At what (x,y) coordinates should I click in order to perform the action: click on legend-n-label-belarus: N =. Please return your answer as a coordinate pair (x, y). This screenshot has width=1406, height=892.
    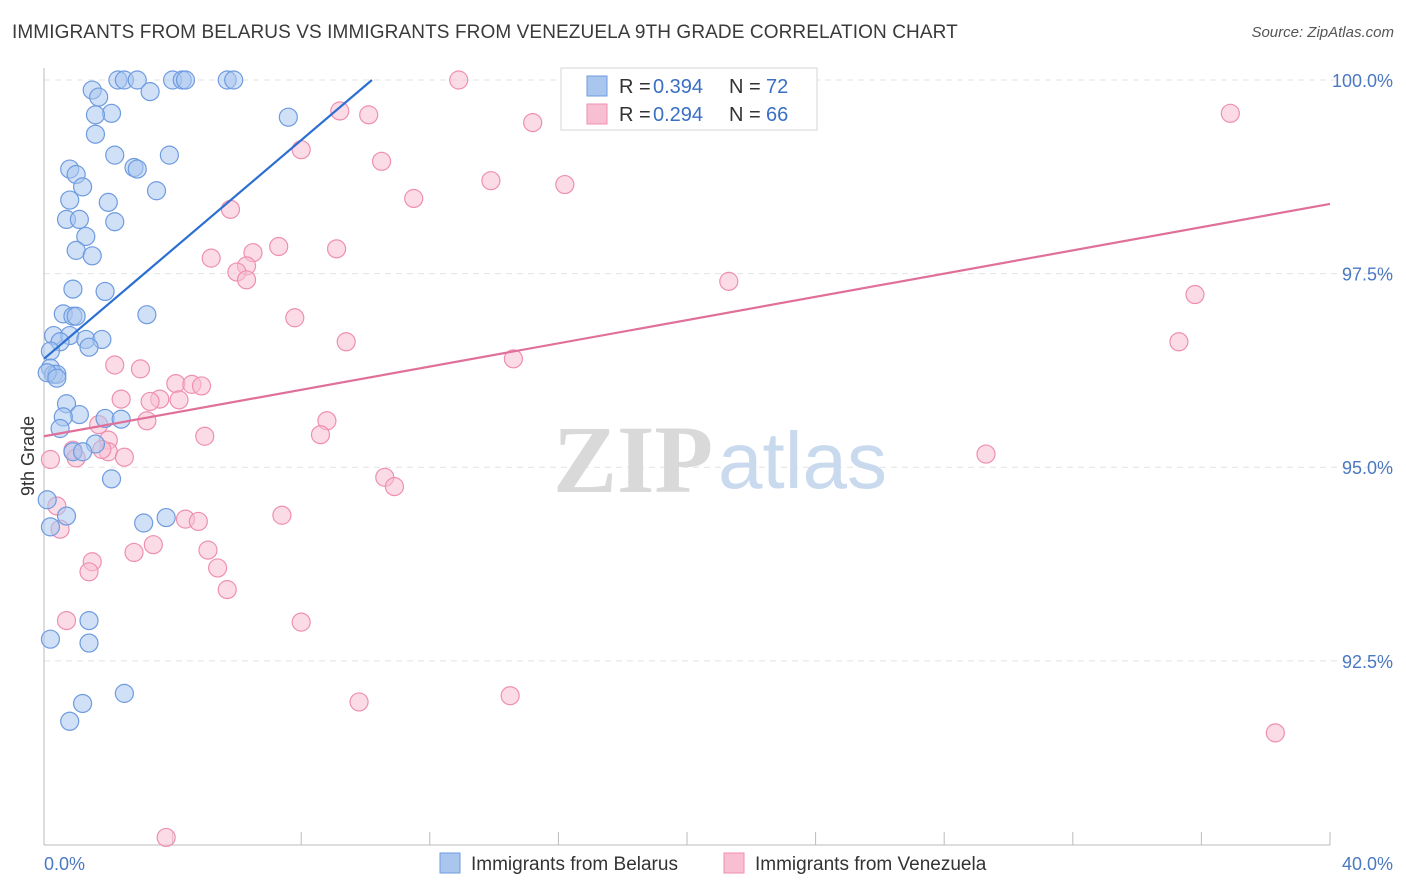
    Looking at the image, I should click on (745, 87).